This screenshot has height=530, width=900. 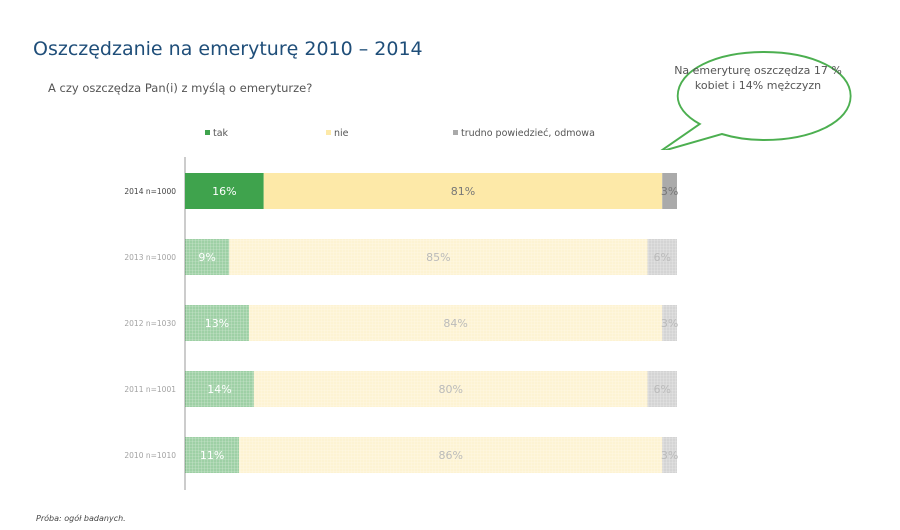 I want to click on footnote: Próba: ogół badanych., so click(x=81, y=518).